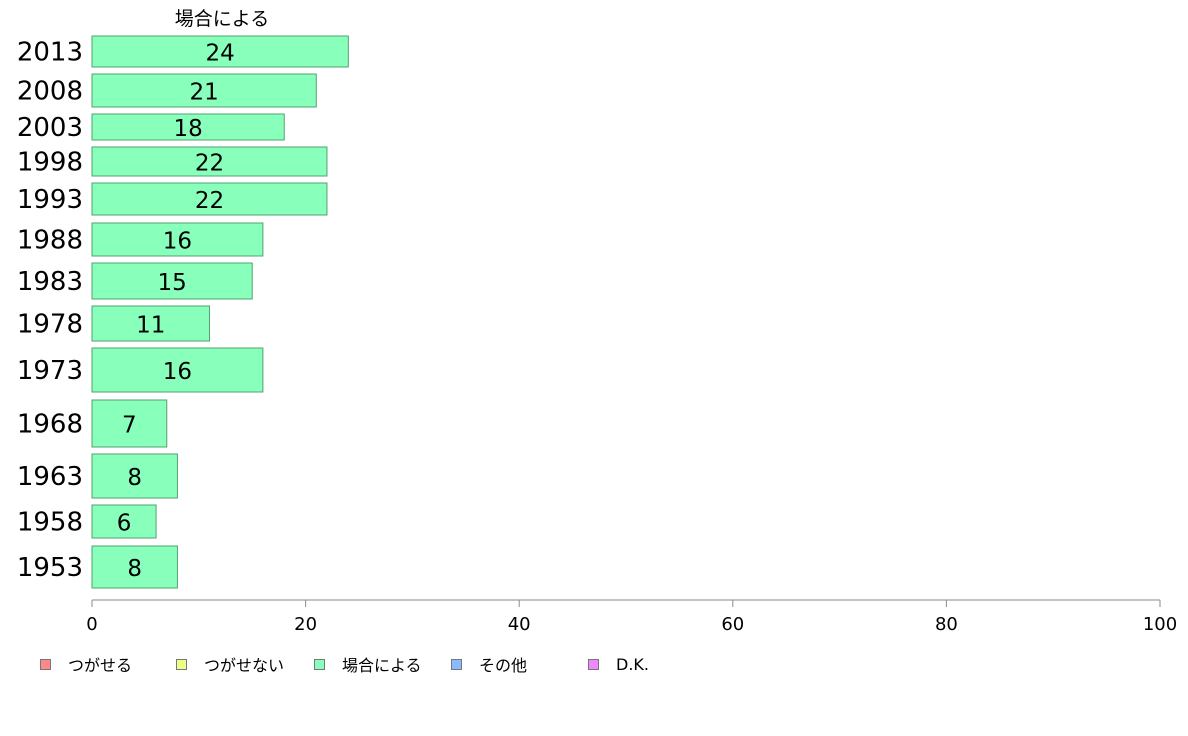 The height and width of the screenshot is (736, 1188). I want to click on legend-item-3: その他, so click(489, 664).